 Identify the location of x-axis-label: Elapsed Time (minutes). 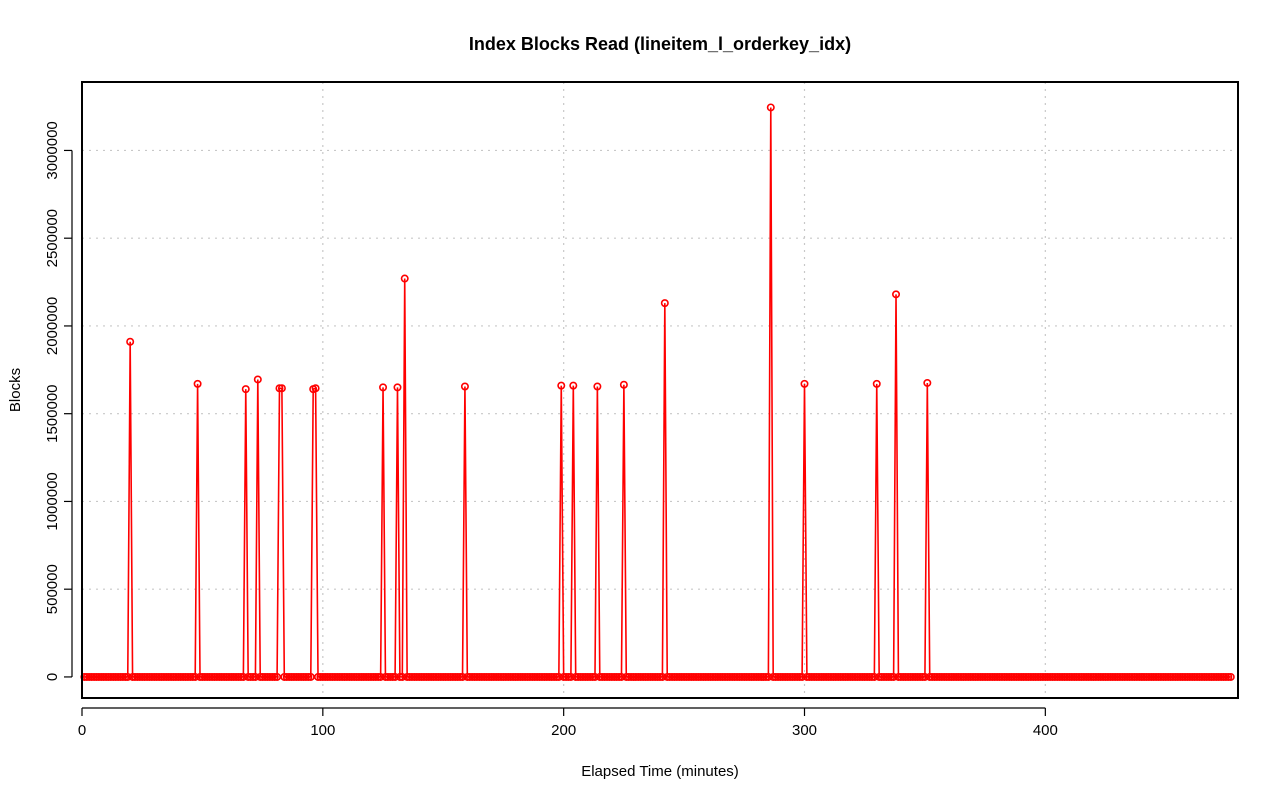
(660, 771).